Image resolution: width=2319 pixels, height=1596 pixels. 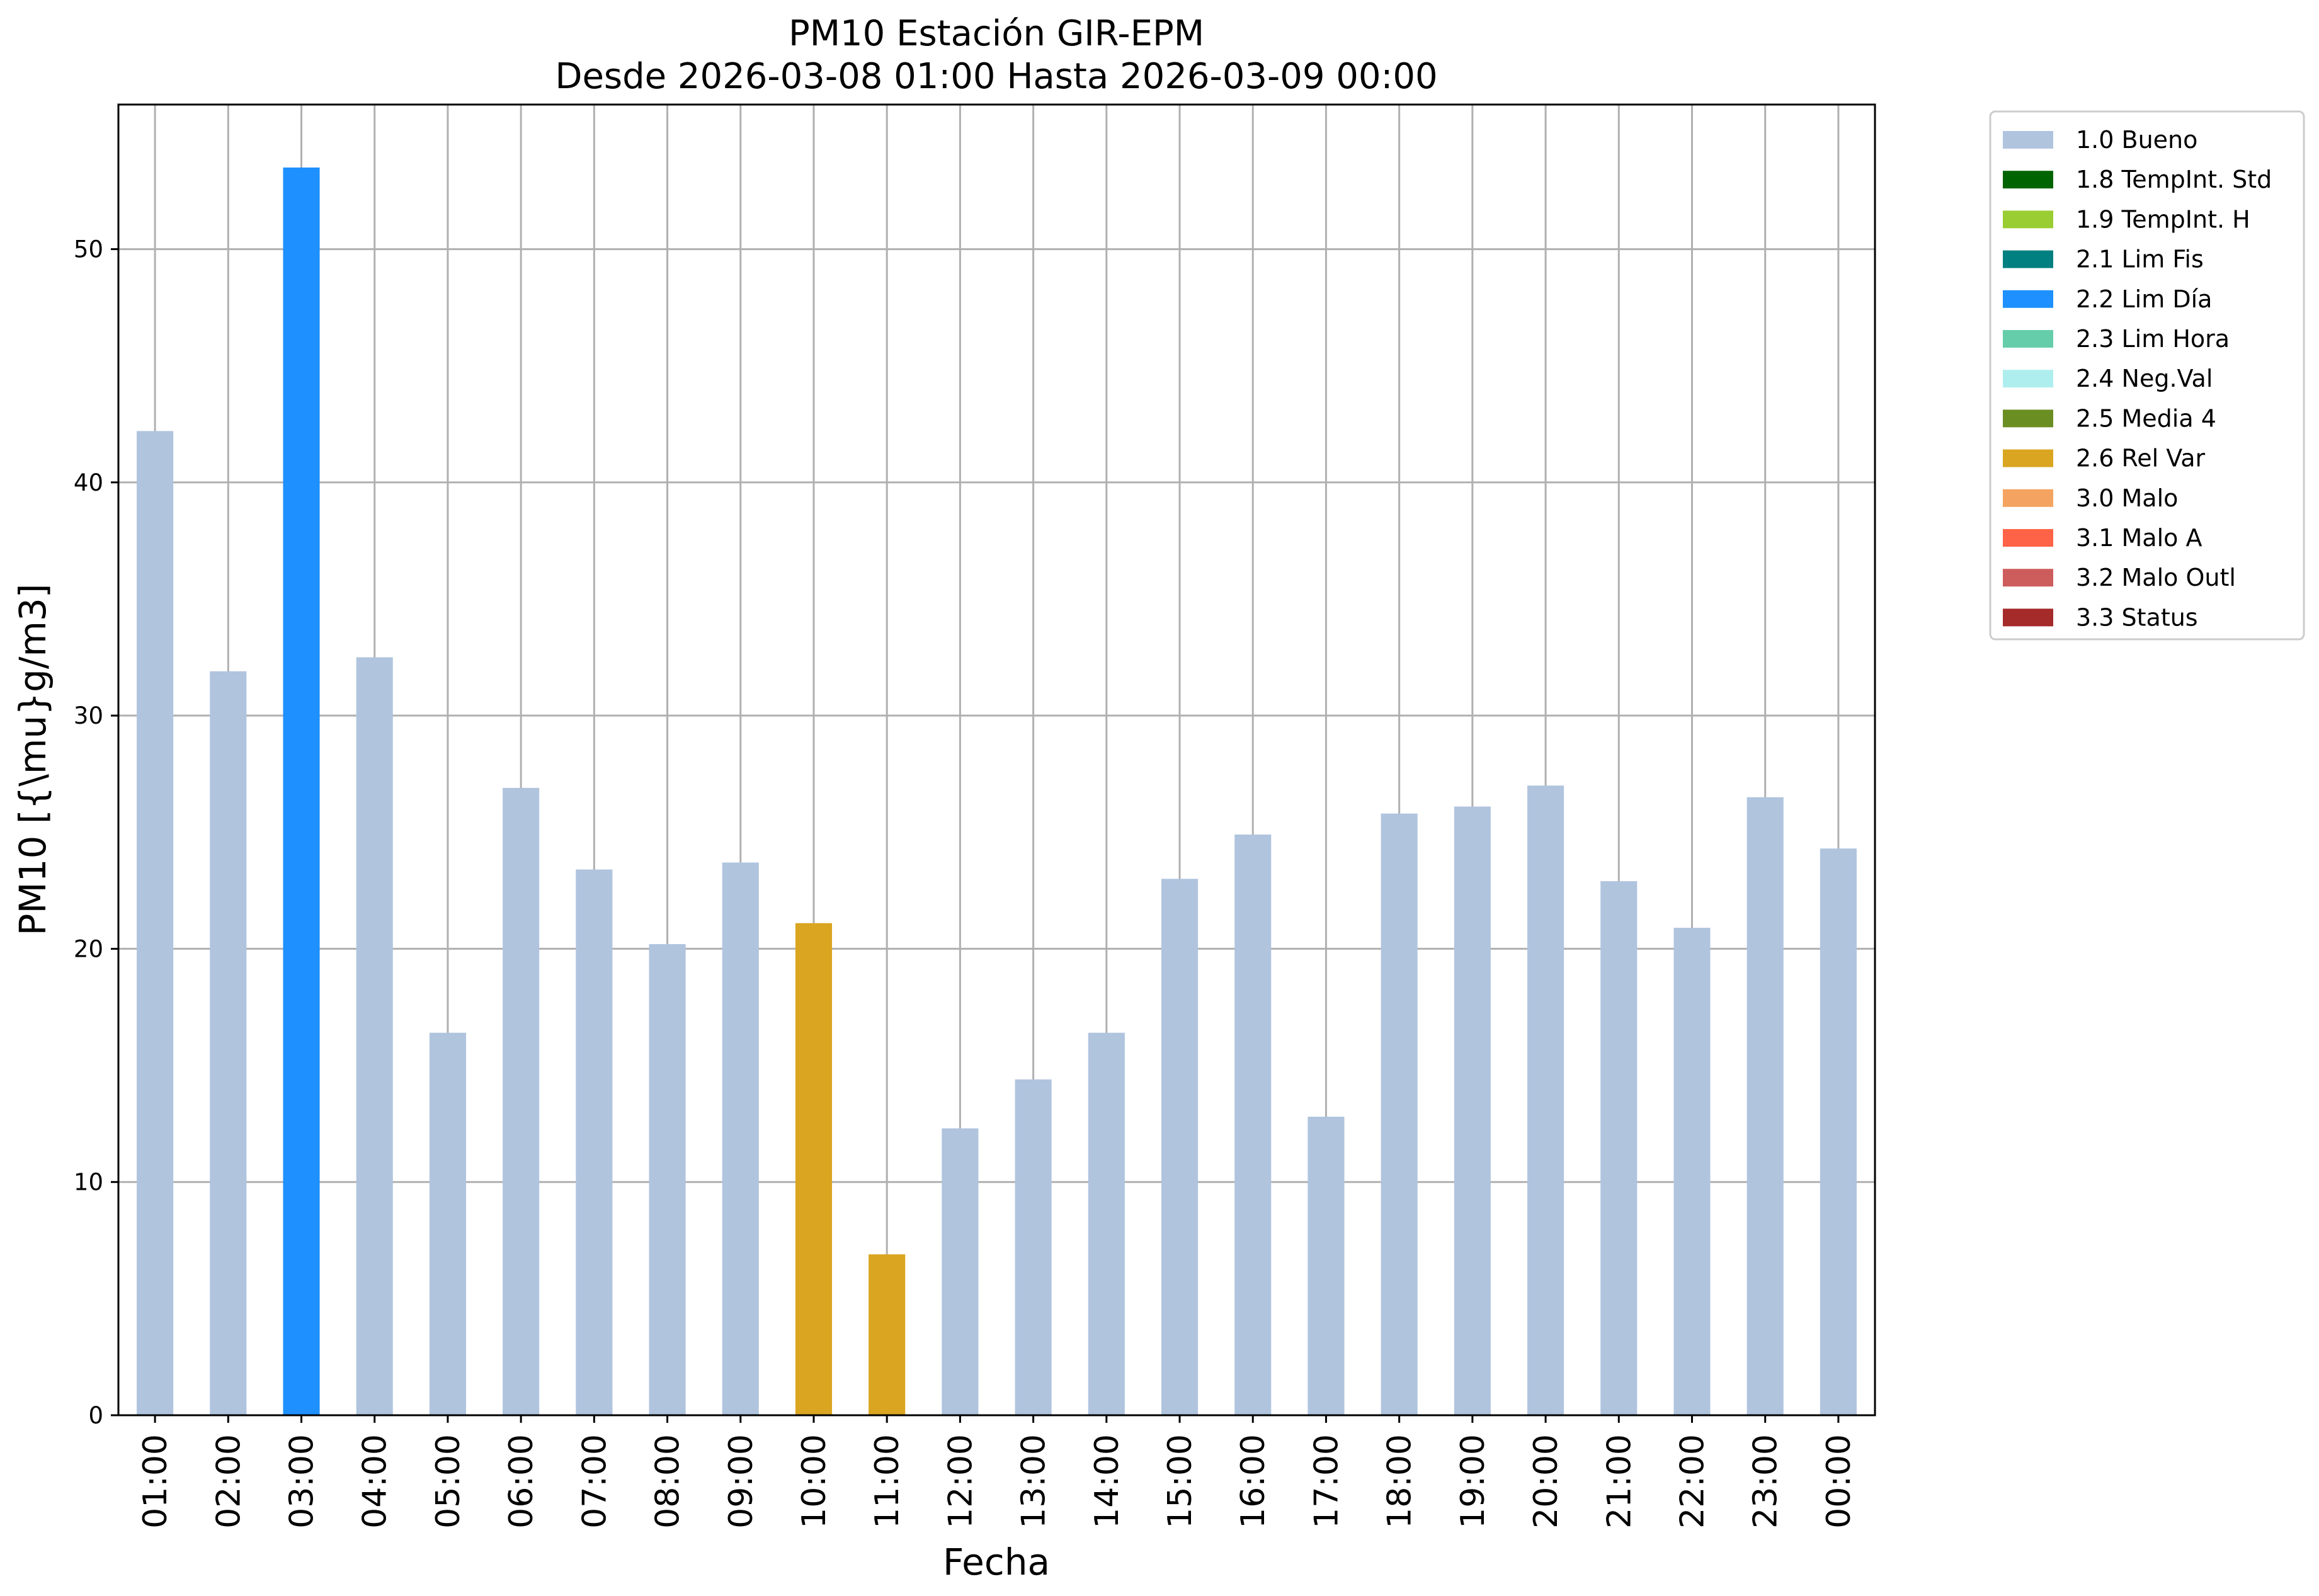 I want to click on x-axis-label: Fecha, so click(x=996, y=1562).